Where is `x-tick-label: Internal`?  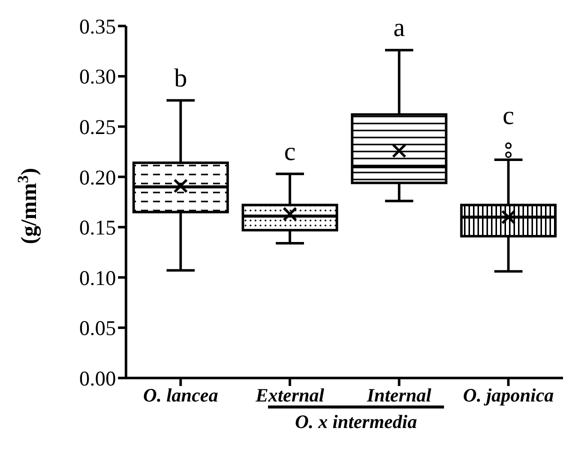 x-tick-label: Internal is located at coordinates (399, 395).